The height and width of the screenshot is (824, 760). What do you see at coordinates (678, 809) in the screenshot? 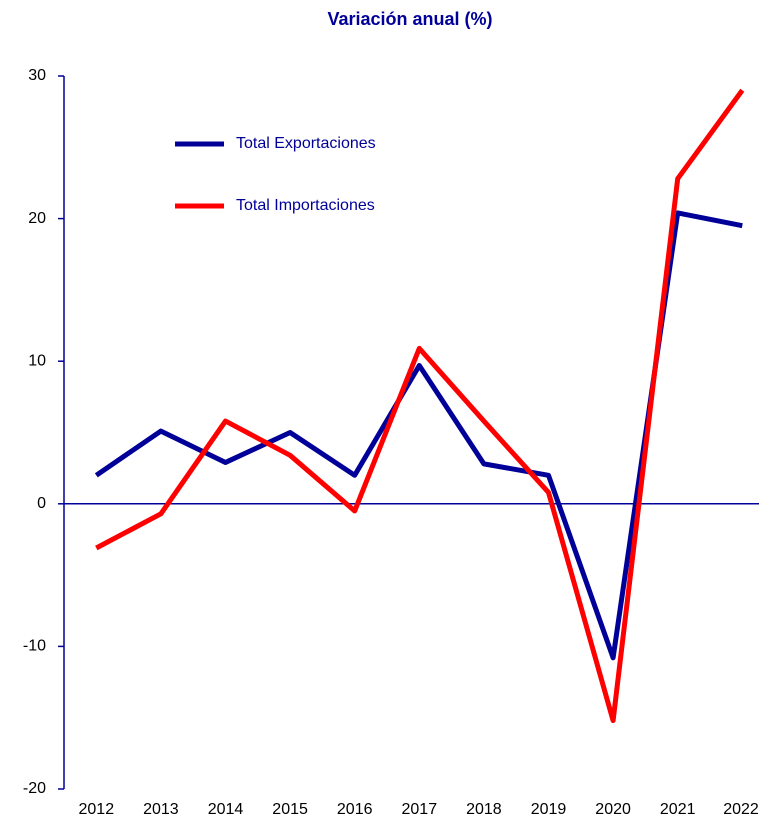
I see `x-tick-label: 2021` at bounding box center [678, 809].